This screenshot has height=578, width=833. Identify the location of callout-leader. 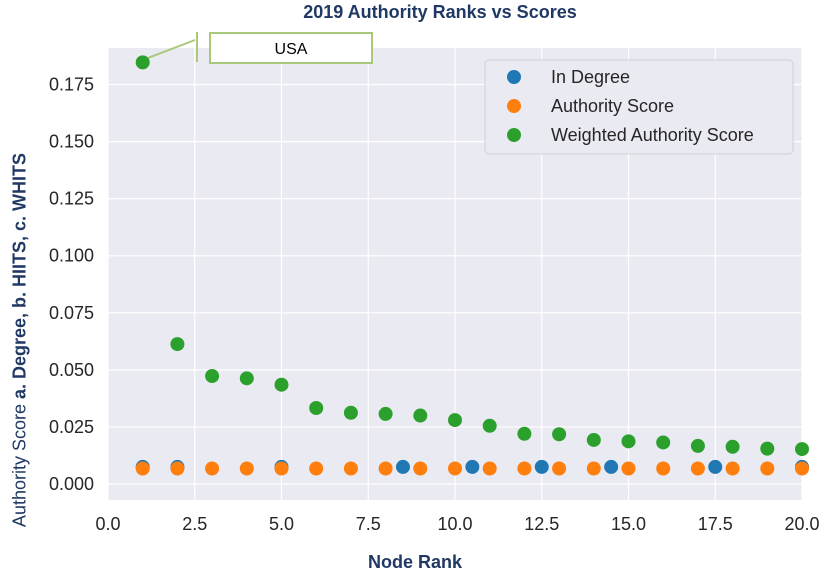
(171, 49).